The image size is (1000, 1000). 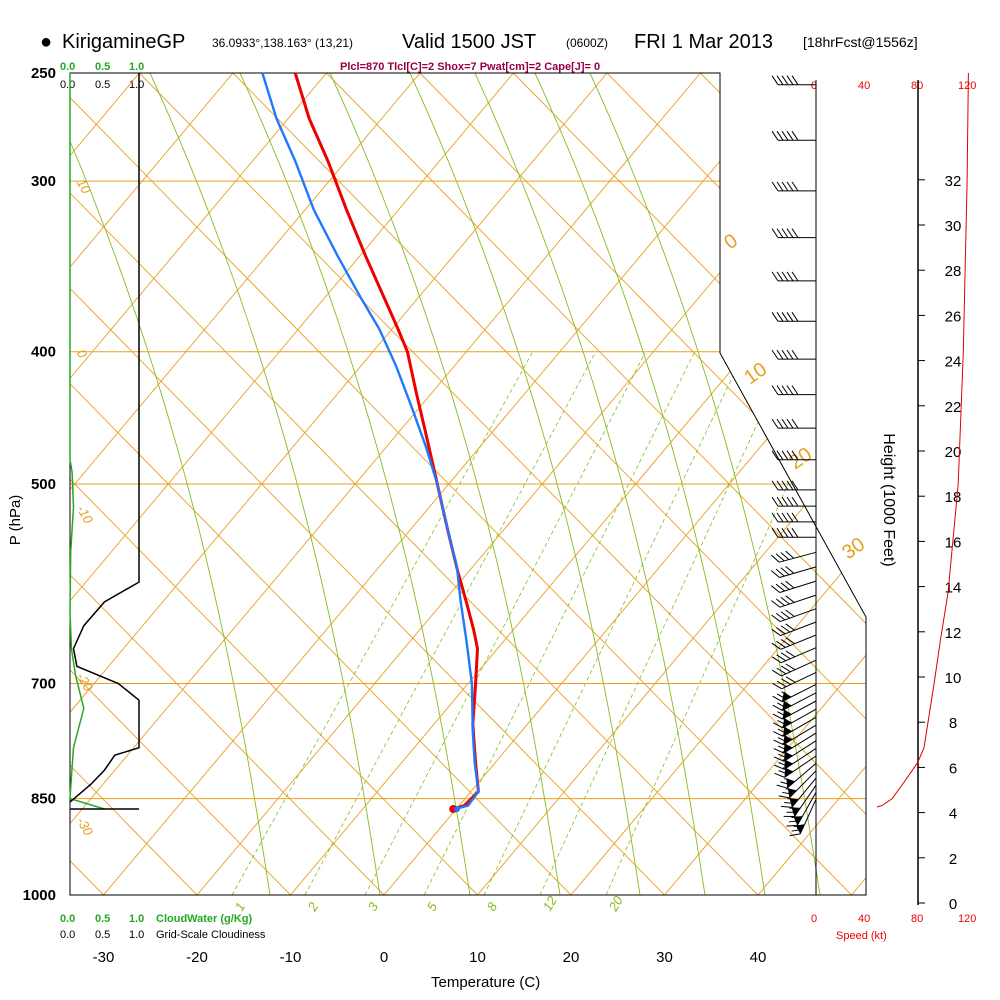 What do you see at coordinates (893, 86) in the screenshot?
I see `speed-top-labels: 0 40 80 120` at bounding box center [893, 86].